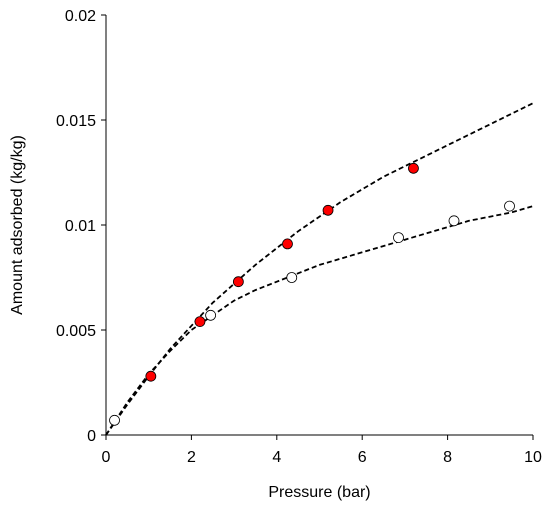 Image resolution: width=550 pixels, height=509 pixels. I want to click on y-tick-label: 0.005, so click(76, 331).